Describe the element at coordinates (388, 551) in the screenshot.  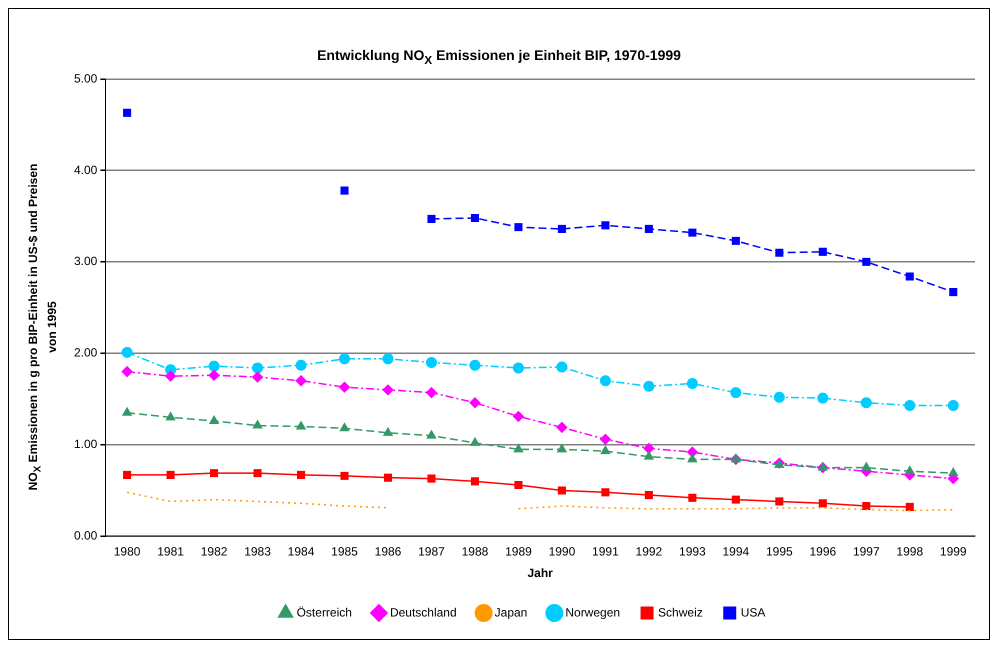
I see `x-tick-label: 1986` at that location.